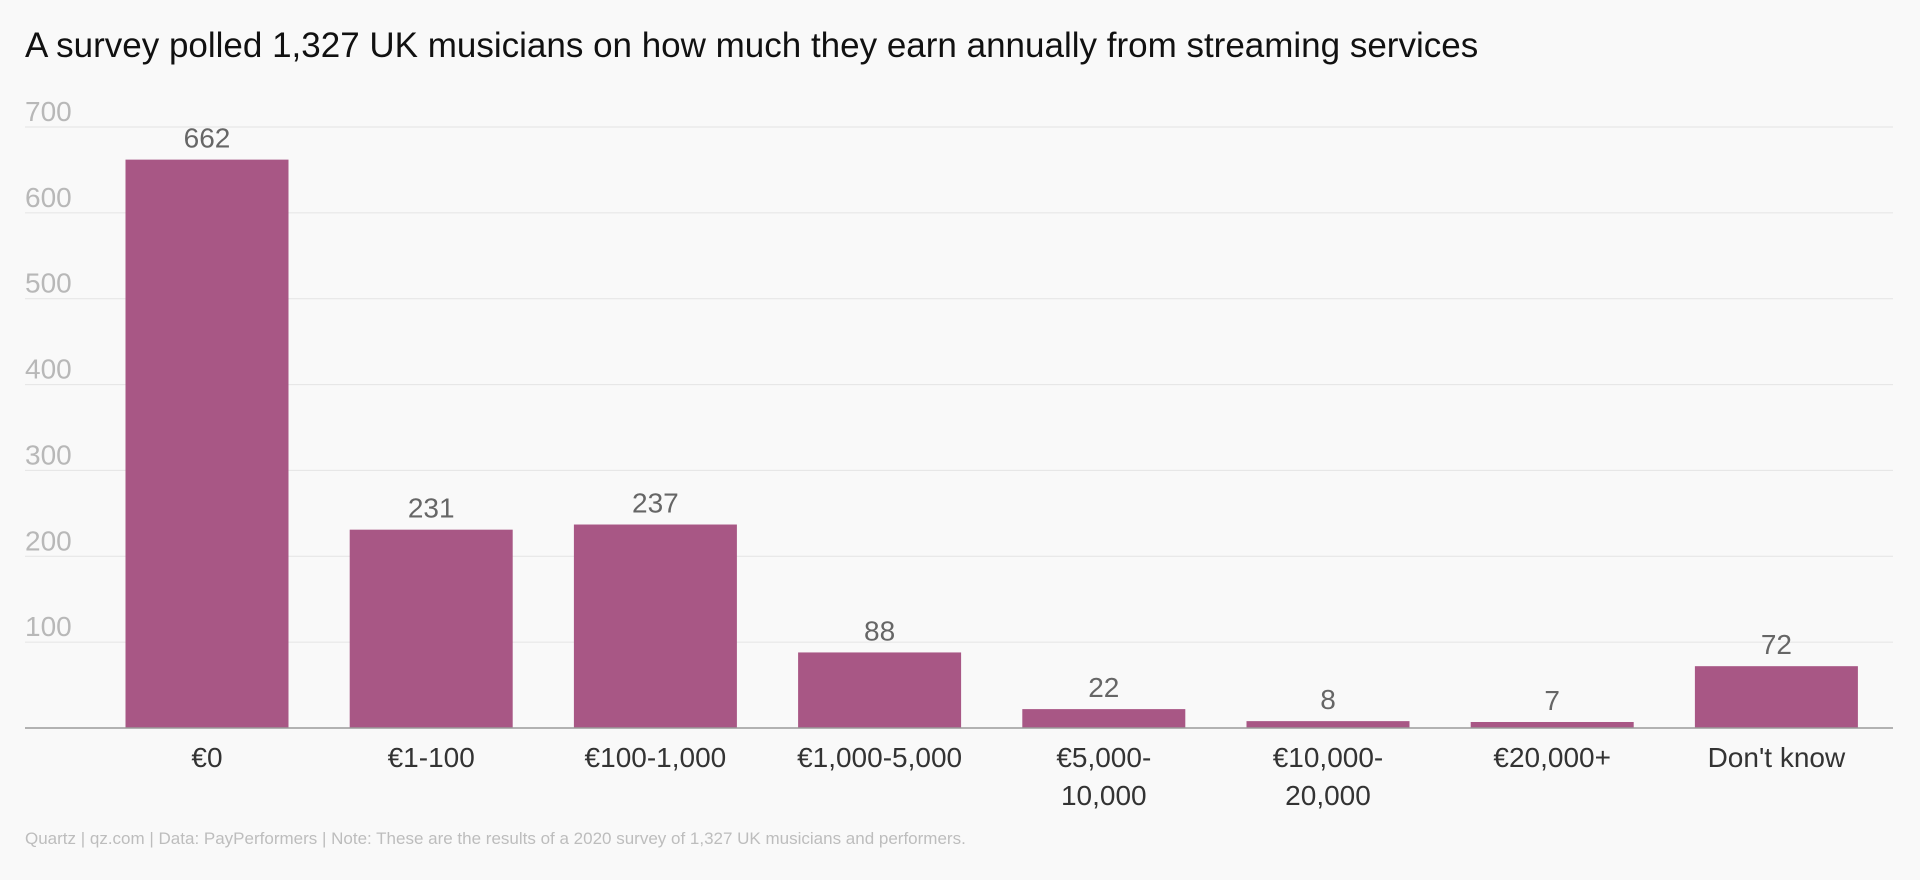 The height and width of the screenshot is (880, 1920). What do you see at coordinates (48, 540) in the screenshot?
I see `y-tick-label: 200` at bounding box center [48, 540].